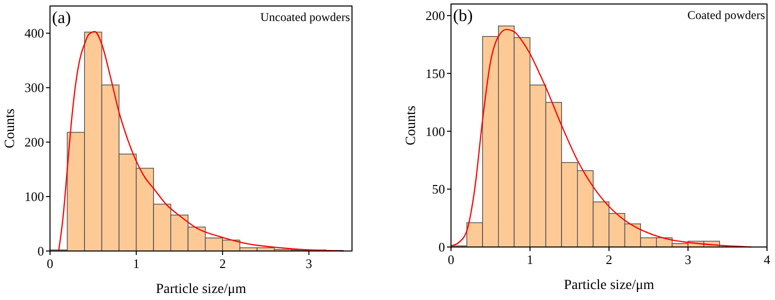  What do you see at coordinates (463, 15) in the screenshot?
I see `annotation: (b)` at bounding box center [463, 15].